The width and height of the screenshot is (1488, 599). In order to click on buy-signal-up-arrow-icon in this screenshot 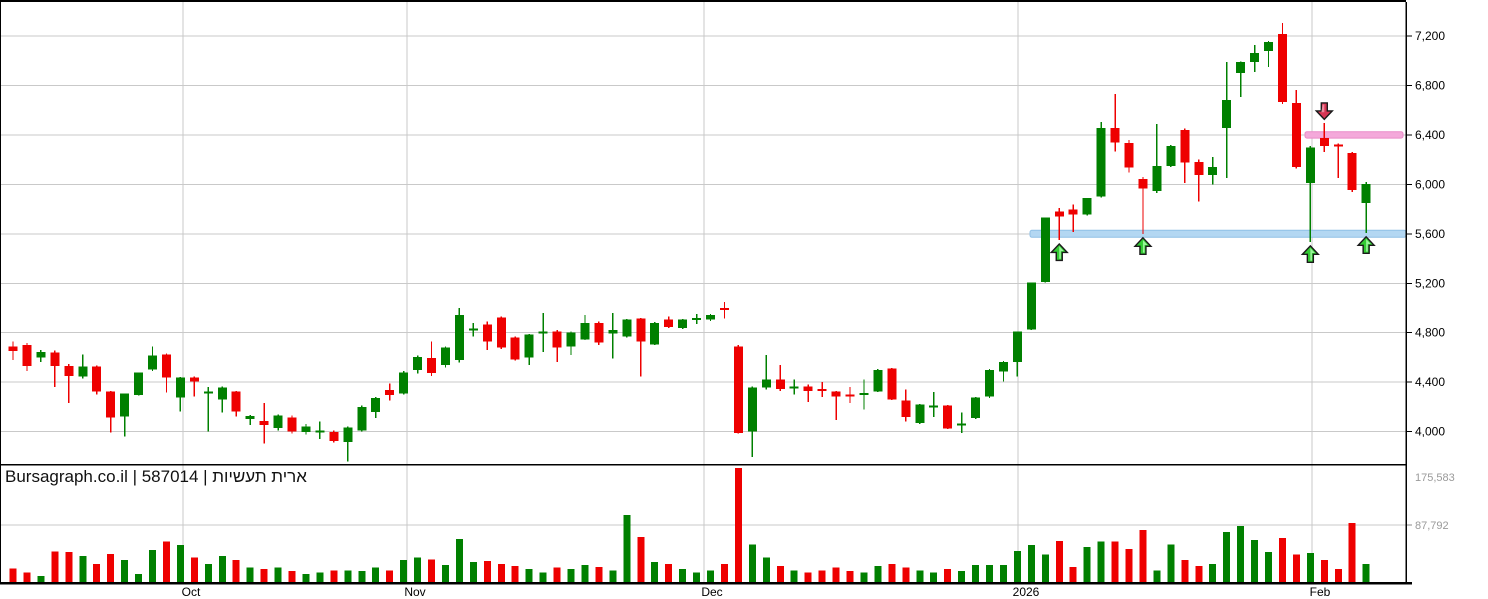, I will do `click(1143, 246)`.